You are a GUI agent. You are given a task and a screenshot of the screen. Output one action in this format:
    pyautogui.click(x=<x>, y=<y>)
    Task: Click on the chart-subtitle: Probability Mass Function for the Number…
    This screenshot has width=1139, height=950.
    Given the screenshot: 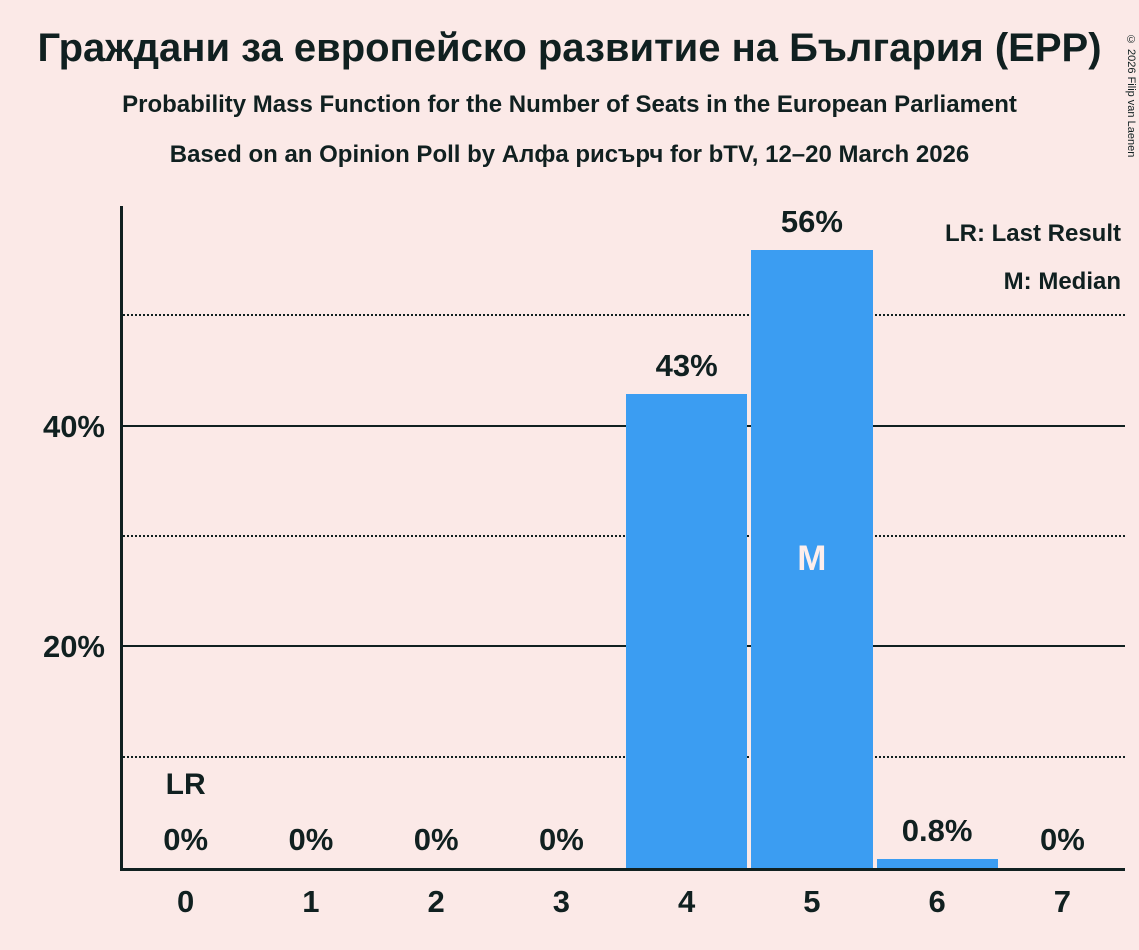 What is the action you would take?
    pyautogui.click(x=569, y=104)
    